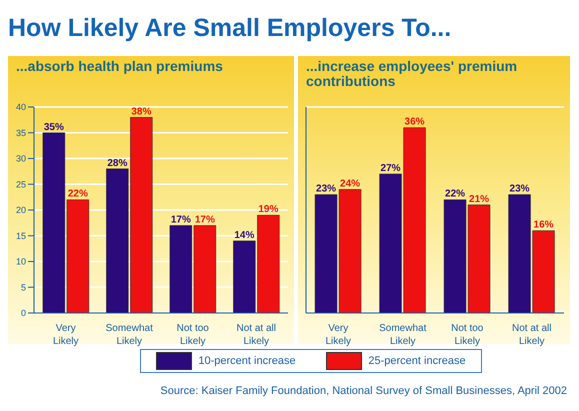 This screenshot has height=411, width=579. I want to click on data-label: 35%, so click(54, 127).